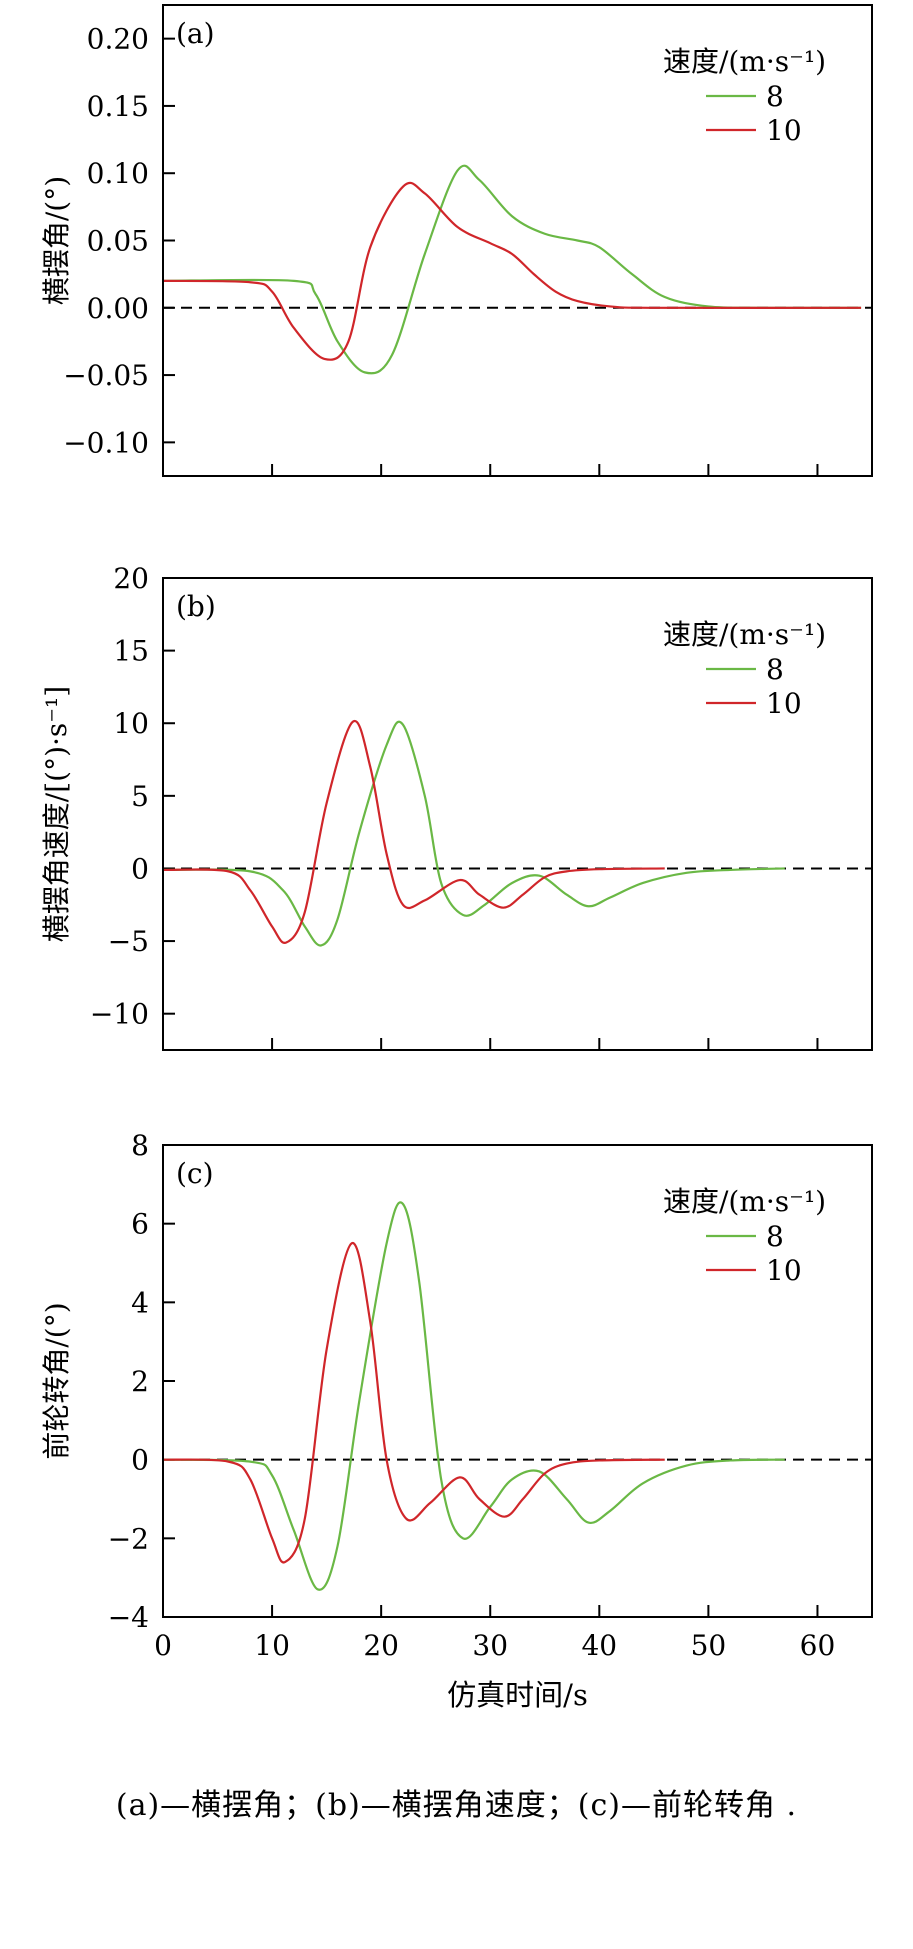 The image size is (913, 1949). What do you see at coordinates (128, 1617) in the screenshot?
I see `y-tick-label: −4` at bounding box center [128, 1617].